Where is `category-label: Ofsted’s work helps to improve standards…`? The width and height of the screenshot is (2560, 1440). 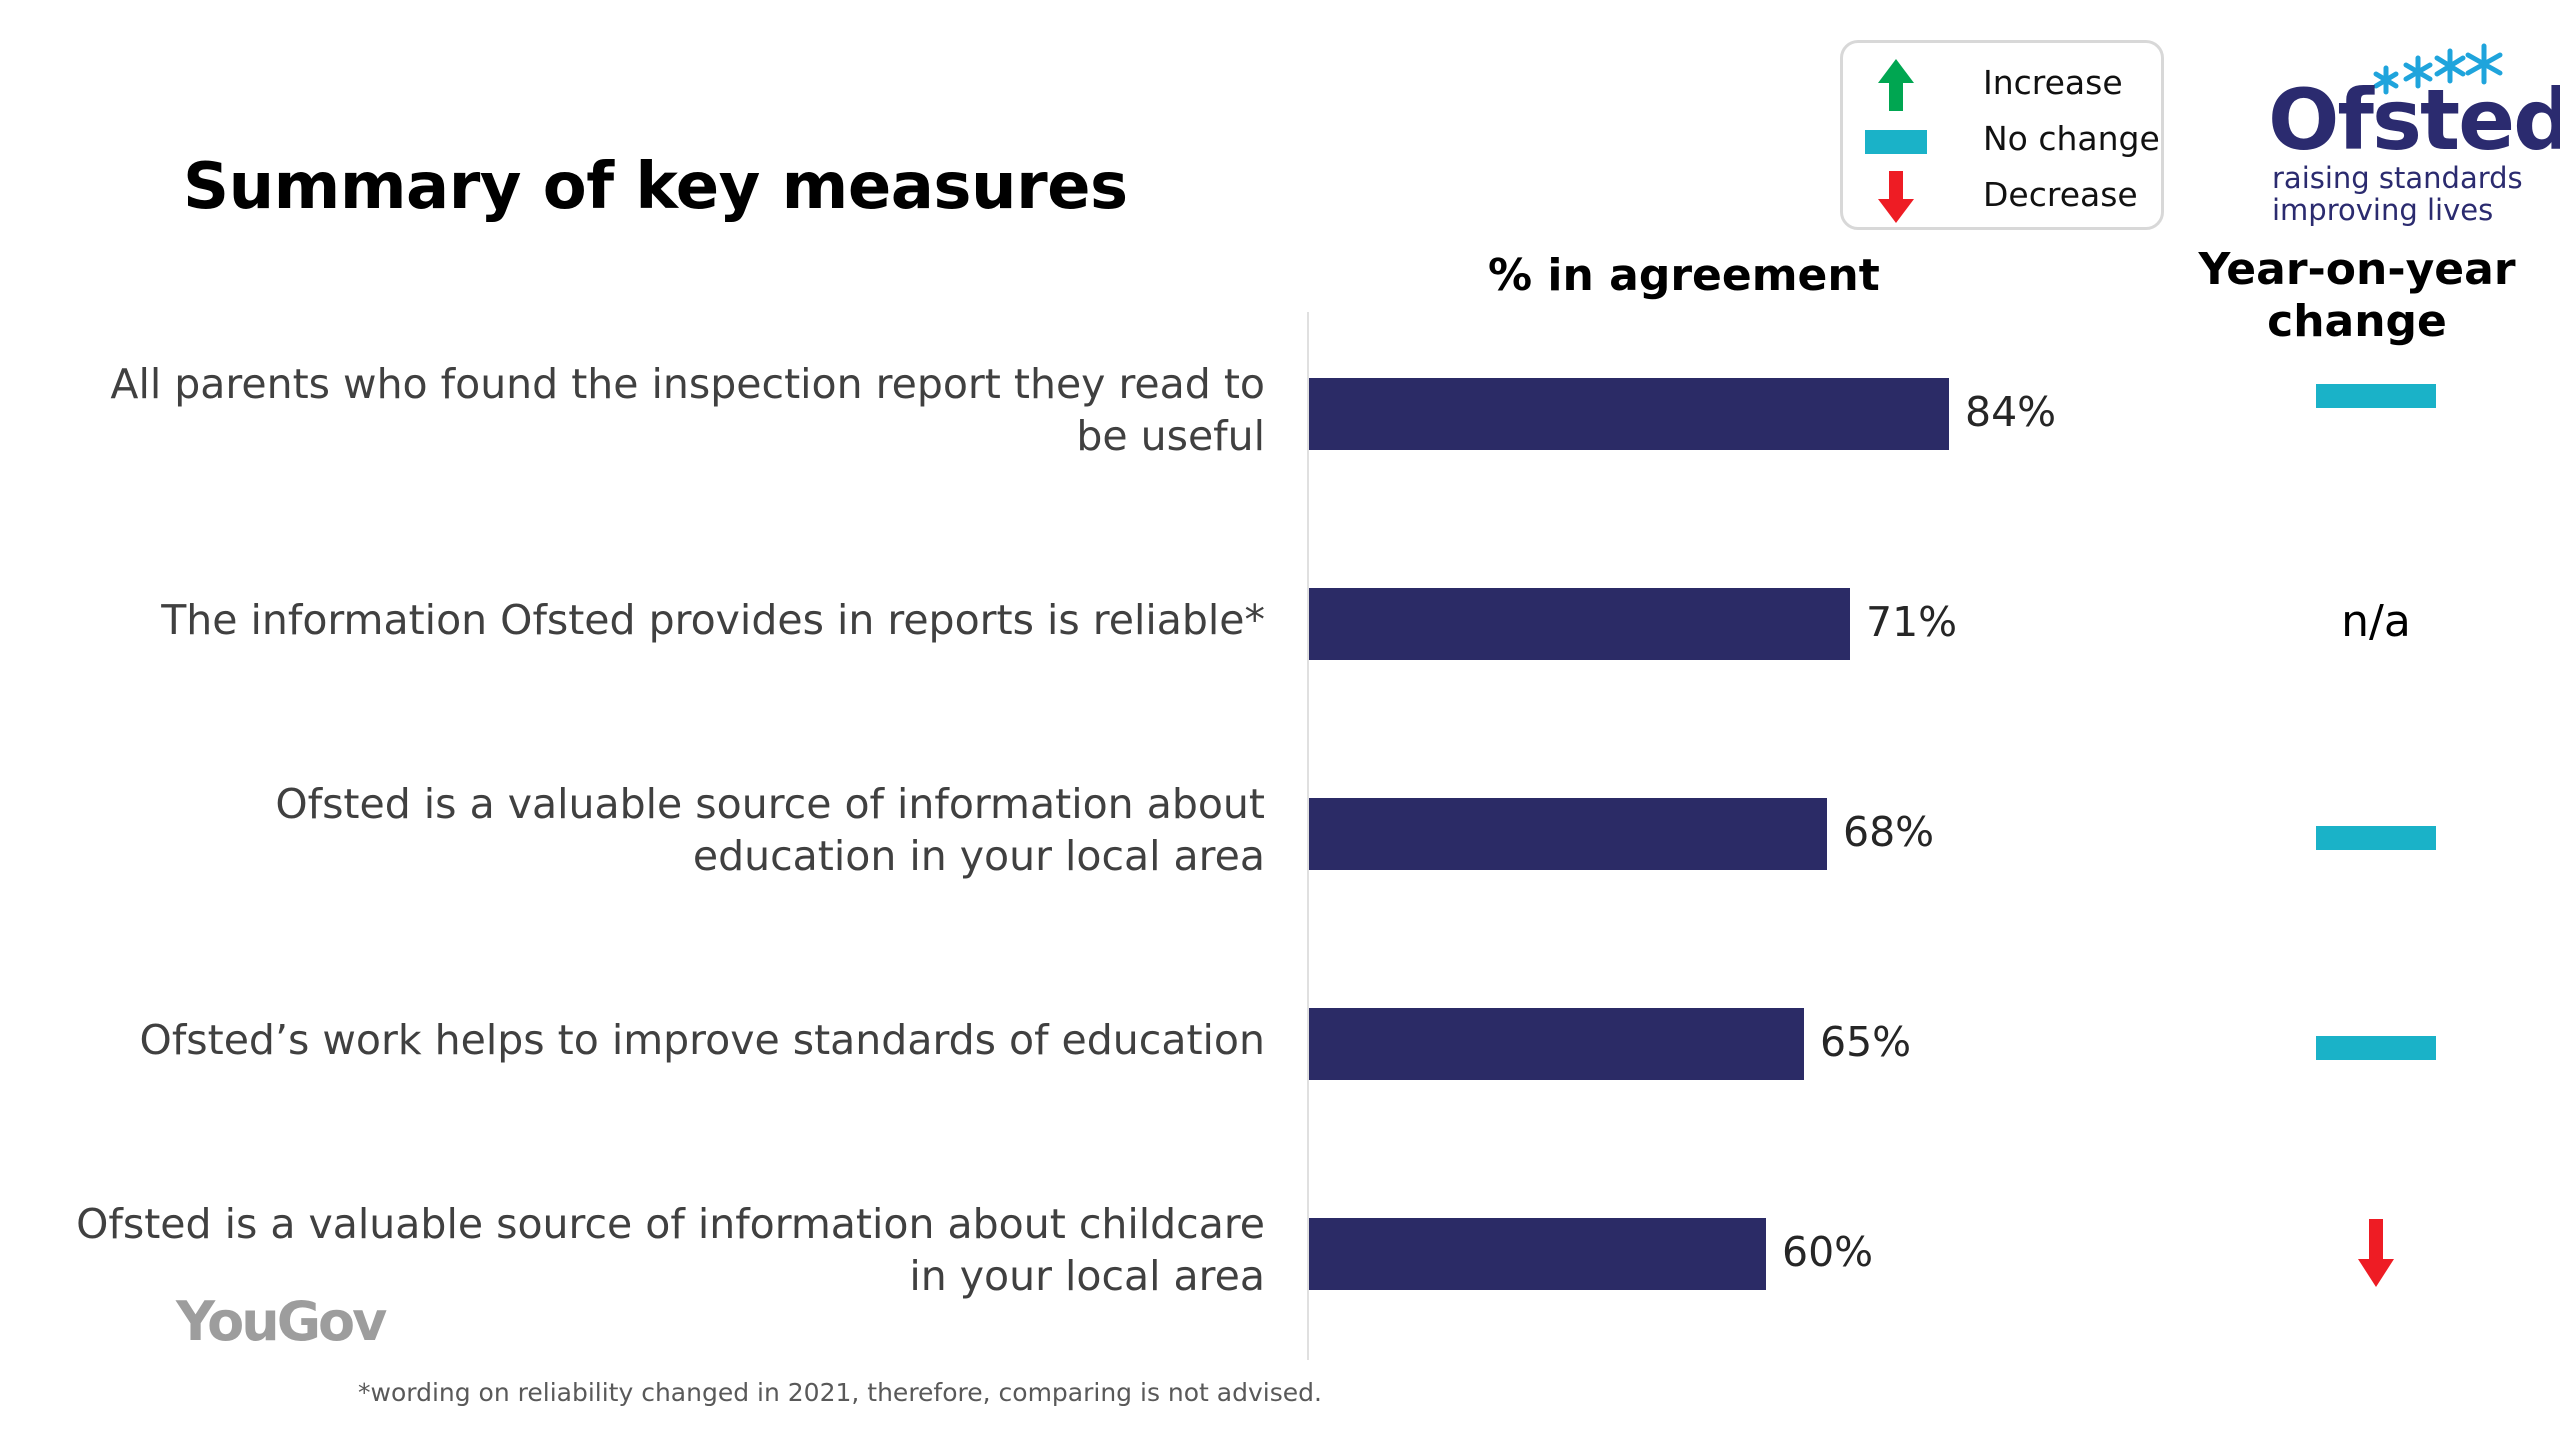 category-label: Ofsted’s work helps to improve standards… is located at coordinates (702, 1040).